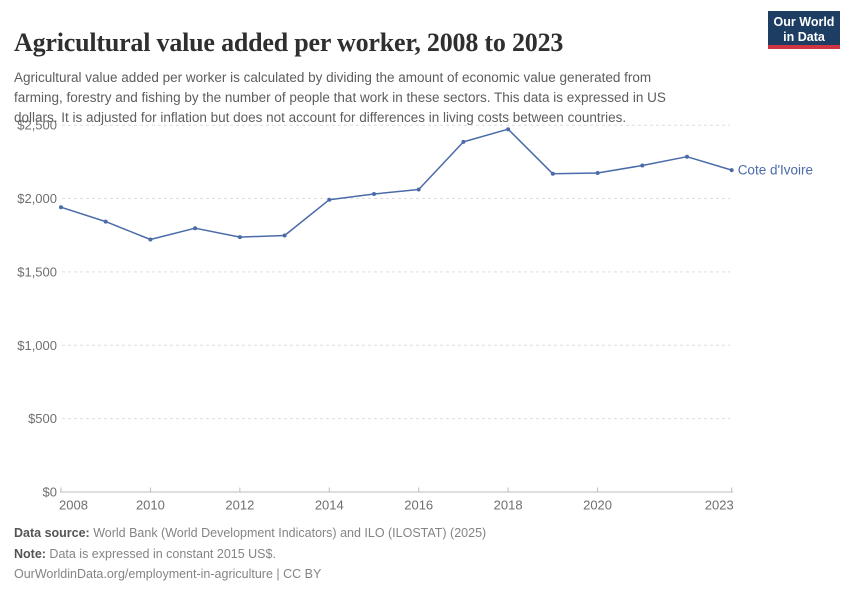  What do you see at coordinates (804, 37) in the screenshot?
I see `owid-logo-line2: in Data` at bounding box center [804, 37].